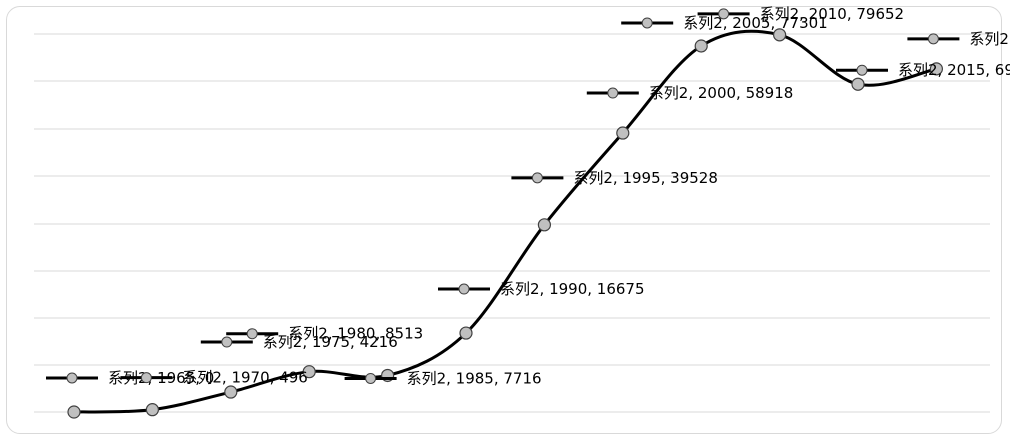 The height and width of the screenshot is (441, 1010). What do you see at coordinates (989, 39) in the screenshot?
I see `label-text-2017: 系列2, 2017, 72468` at bounding box center [989, 39].